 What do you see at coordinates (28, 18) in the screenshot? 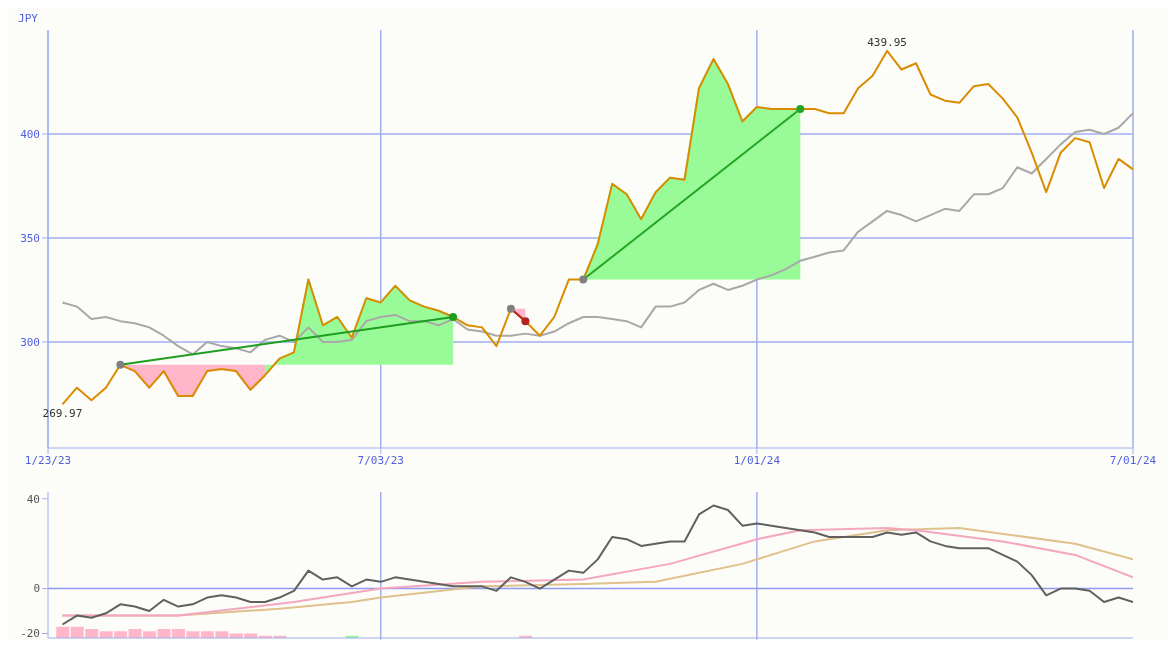
I see `y-axis-title: JPY` at bounding box center [28, 18].